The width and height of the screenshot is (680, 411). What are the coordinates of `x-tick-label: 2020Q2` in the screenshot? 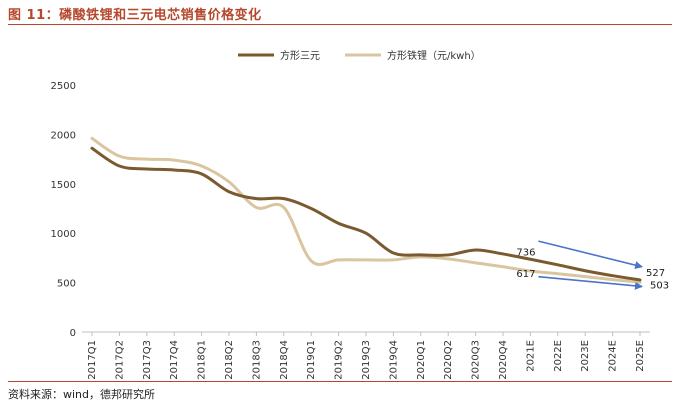 It's located at (448, 360).